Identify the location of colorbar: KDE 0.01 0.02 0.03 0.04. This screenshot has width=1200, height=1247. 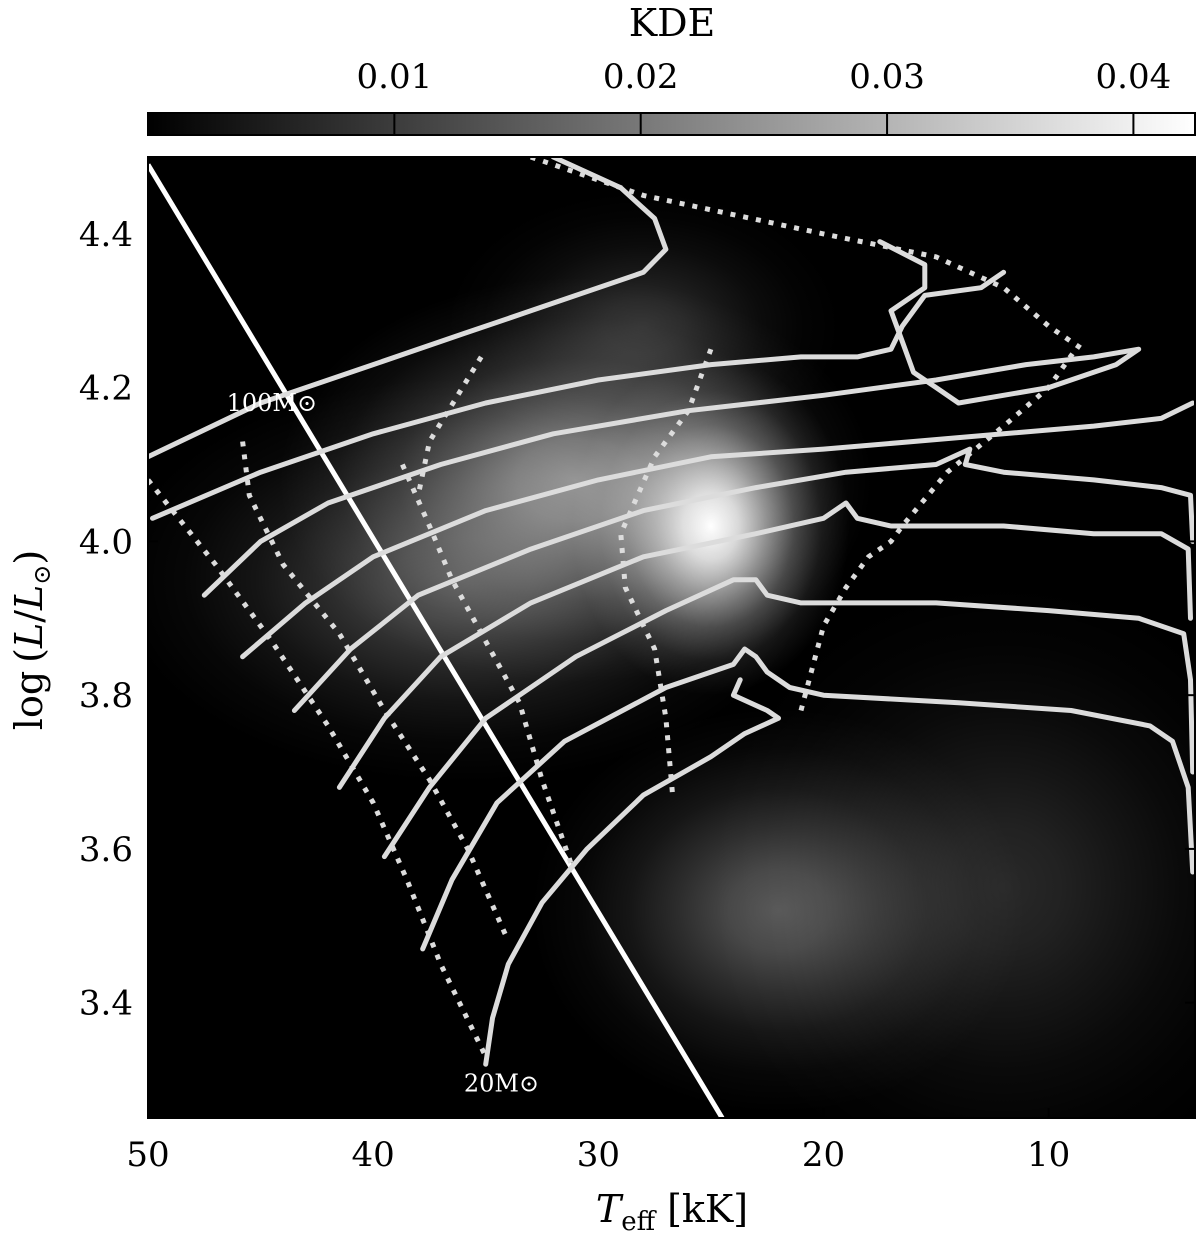
(671, 68).